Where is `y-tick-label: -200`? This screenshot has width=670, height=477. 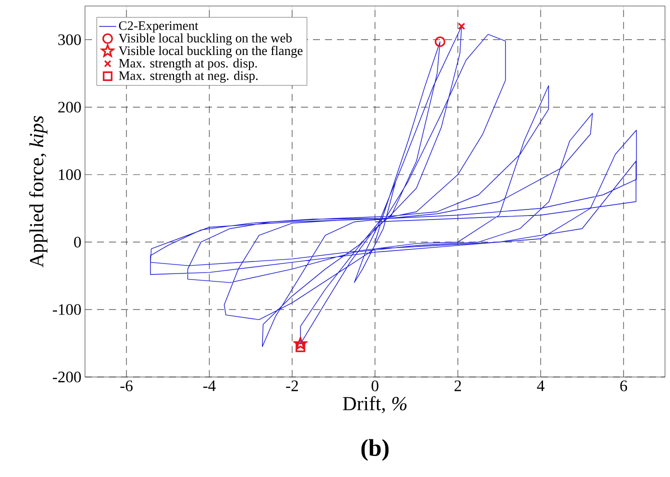
y-tick-label: -200 is located at coordinates (66, 377).